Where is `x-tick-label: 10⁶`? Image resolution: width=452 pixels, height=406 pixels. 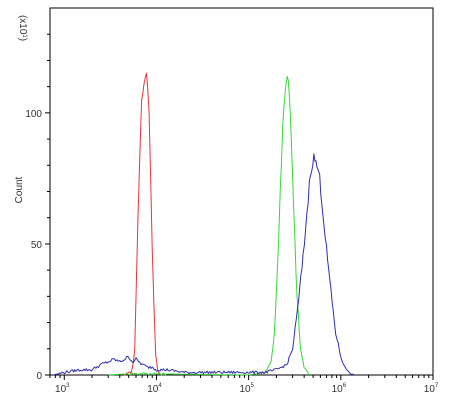 x-tick-label: 10⁶ is located at coordinates (339, 389).